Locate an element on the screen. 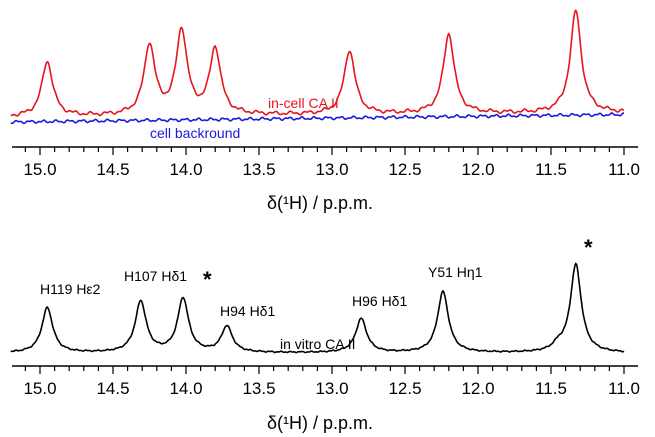 Image resolution: width=655 pixels, height=437 pixels. cell-background-label: cell backround is located at coordinates (195, 133).